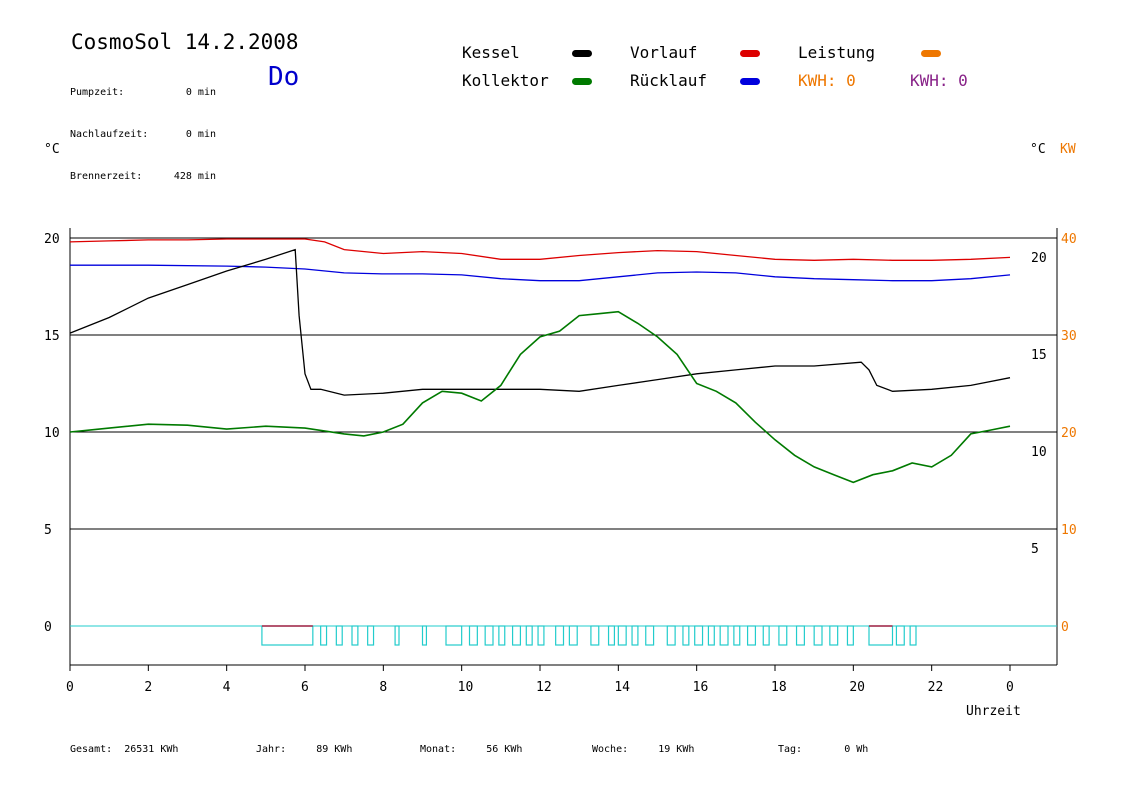  Describe the element at coordinates (52, 433) in the screenshot. I see `y-tick-left-10: 10` at that location.